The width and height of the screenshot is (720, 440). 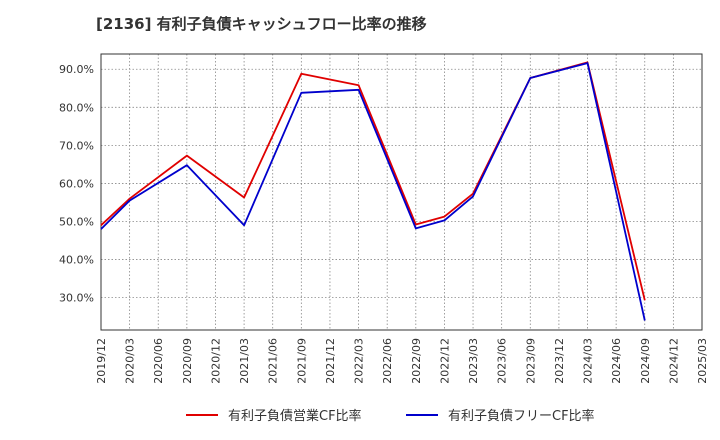 What do you see at coordinates (273, 361) in the screenshot?
I see `x-tick-label: 2021/06` at bounding box center [273, 361].